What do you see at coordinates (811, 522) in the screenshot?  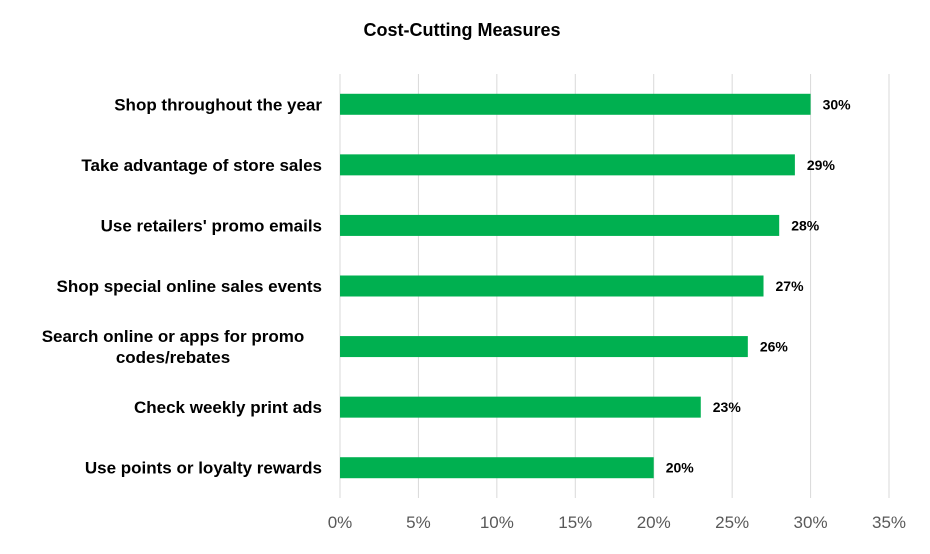 I see `x-tick-label: 30%` at bounding box center [811, 522].